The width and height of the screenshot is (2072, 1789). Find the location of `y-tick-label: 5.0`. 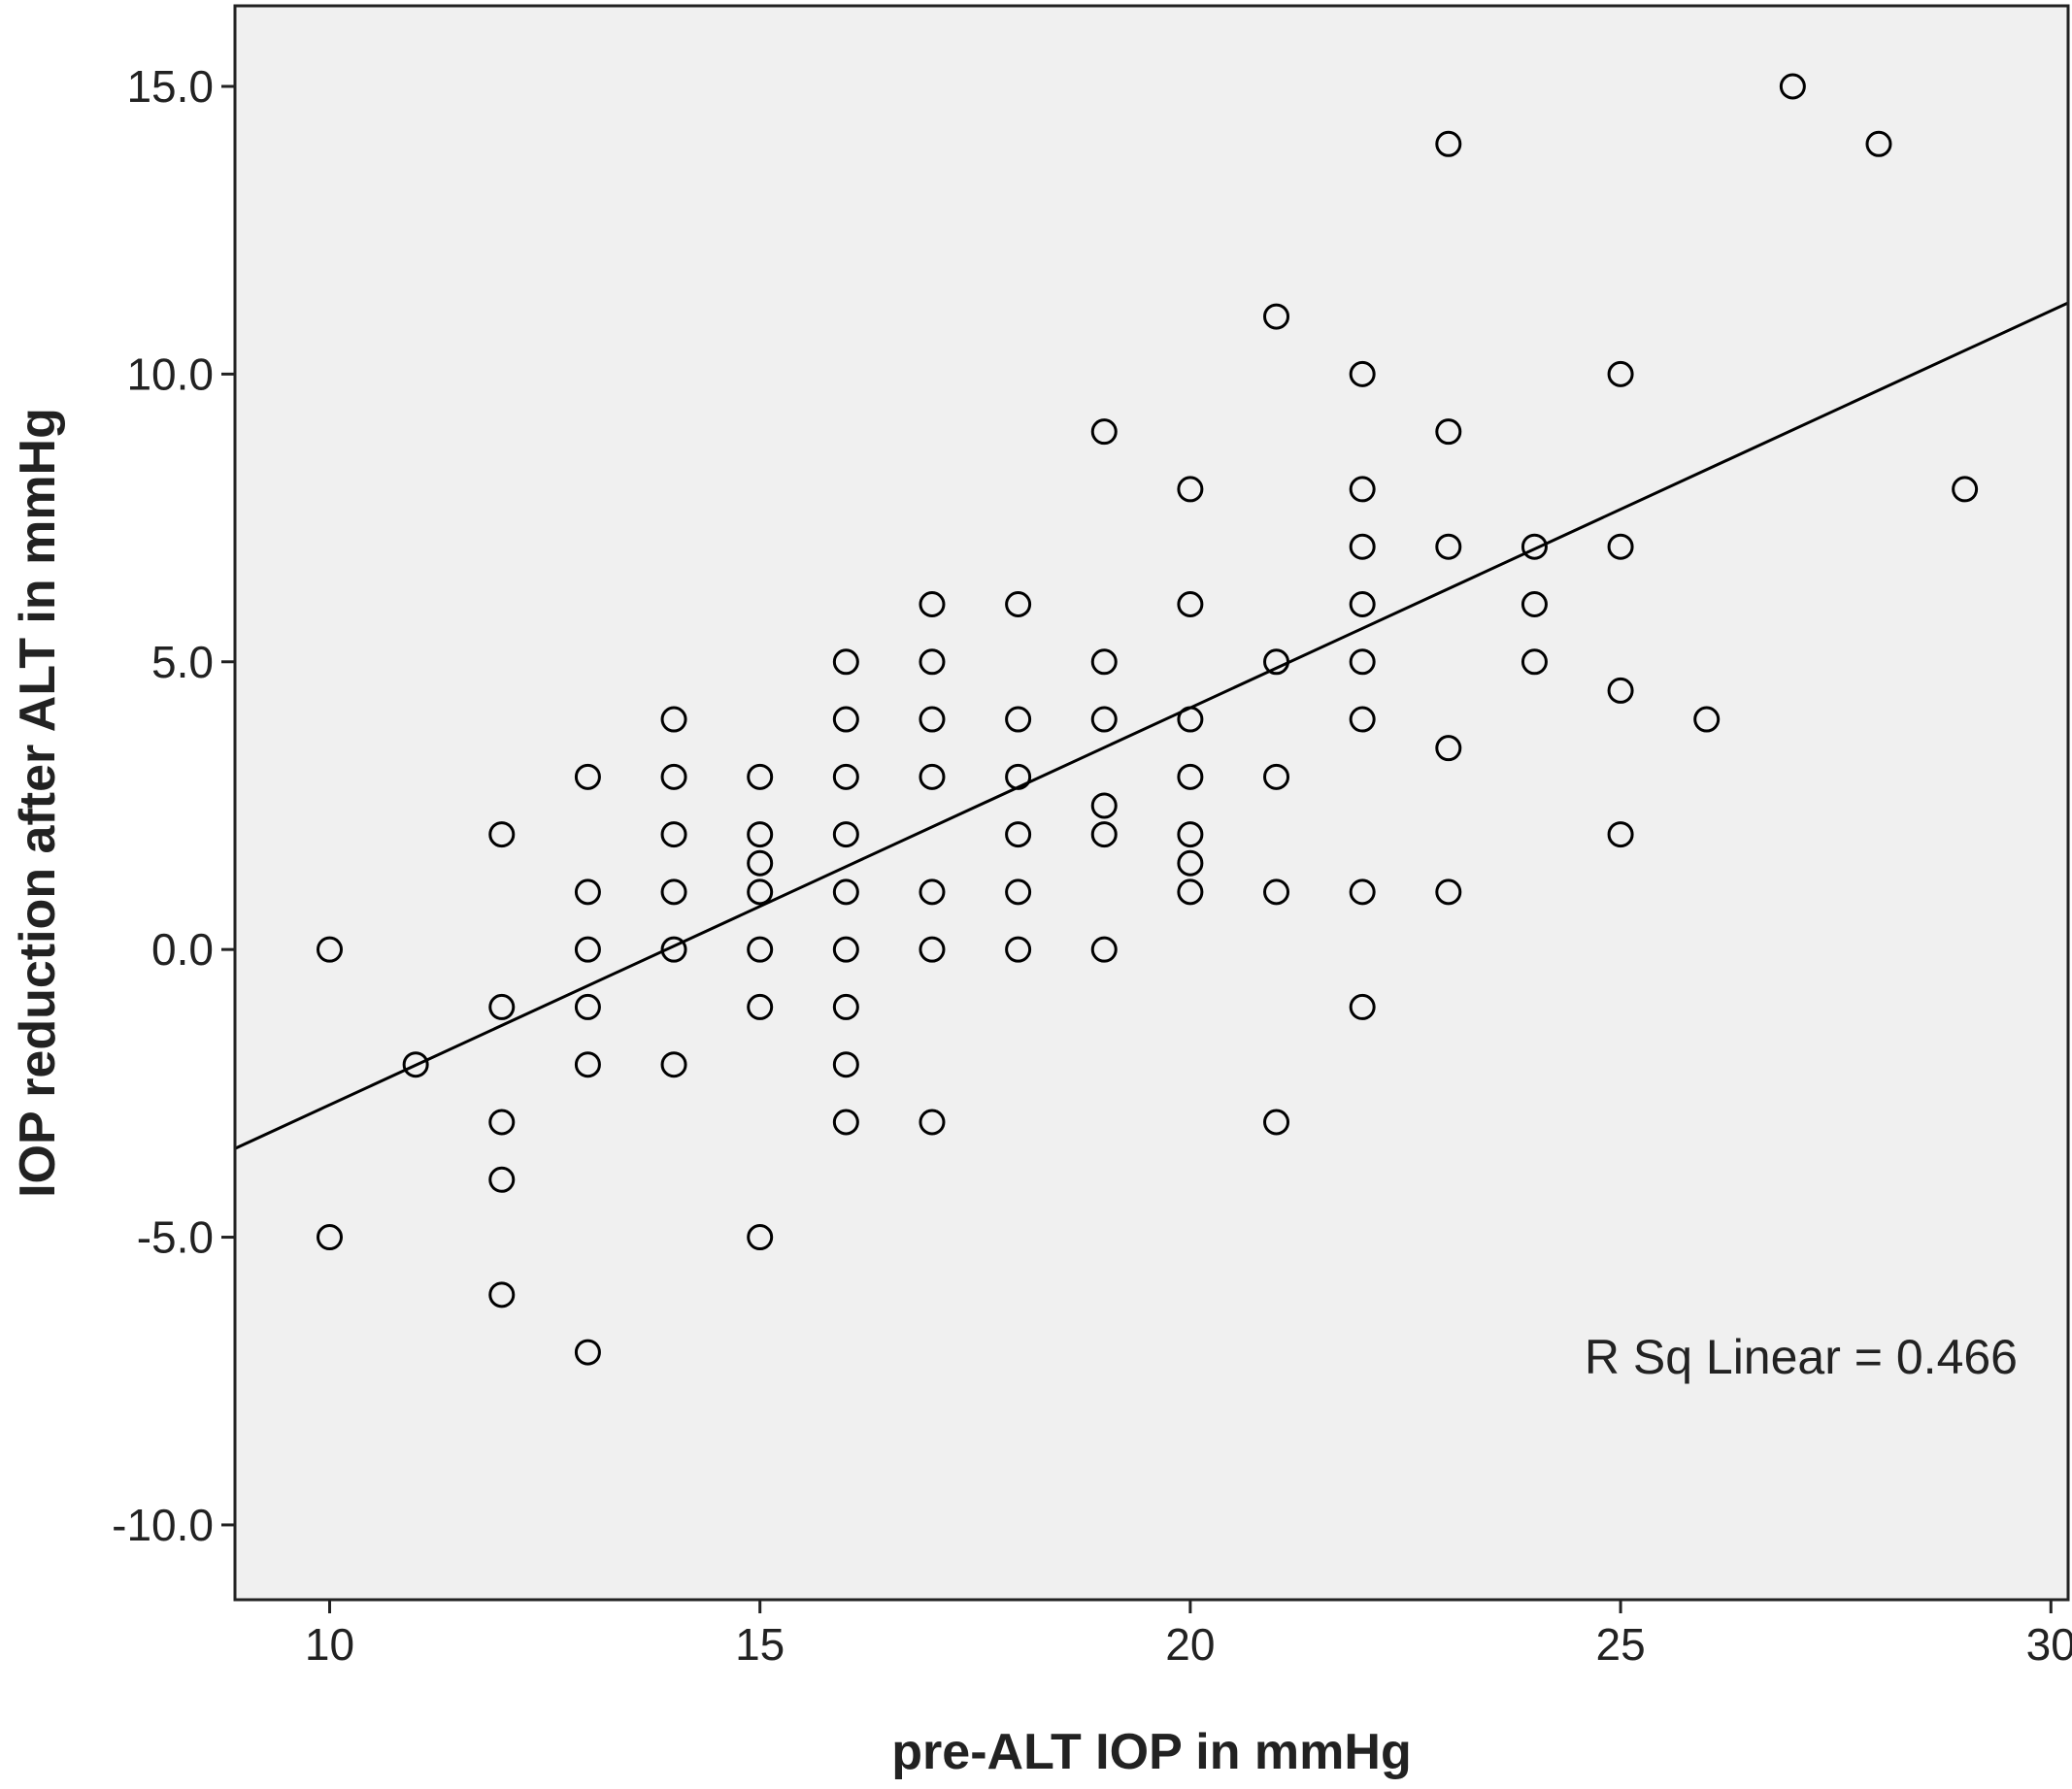

y-tick-label: 5.0 is located at coordinates (182, 662).